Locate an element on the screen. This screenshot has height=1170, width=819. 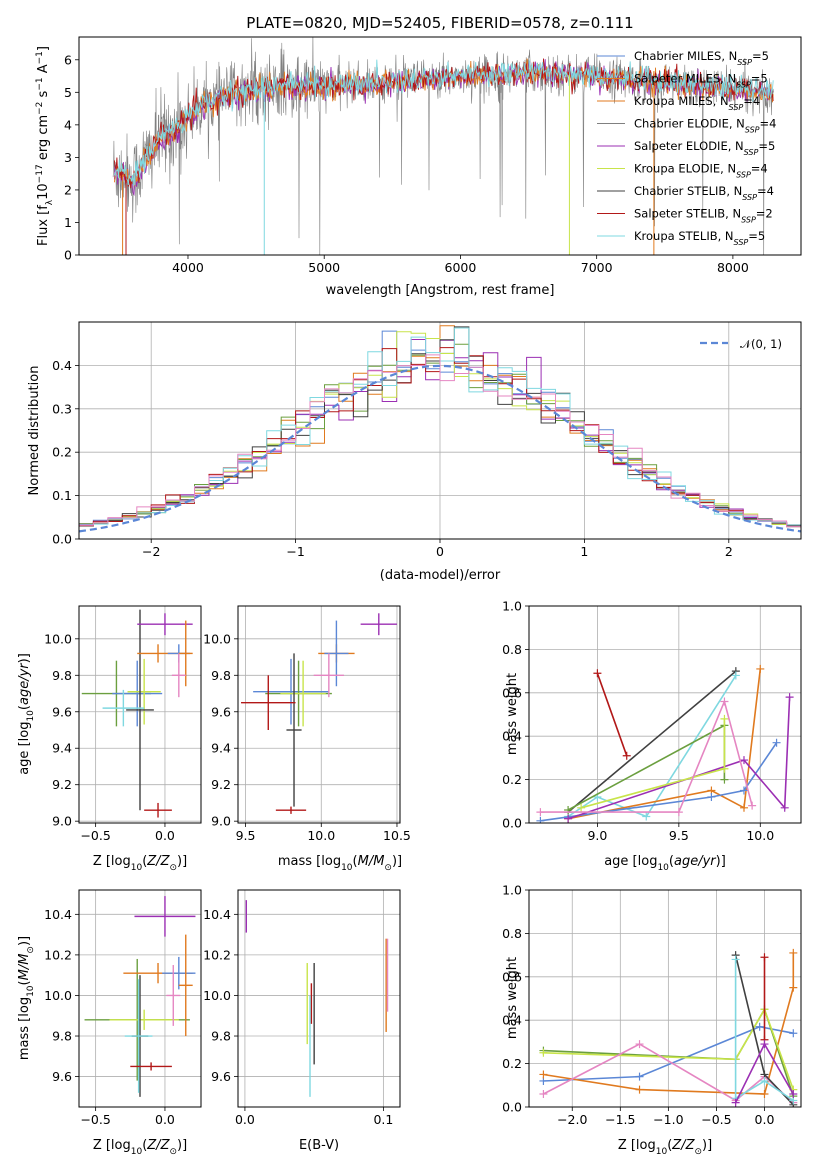
x-tick-label: 9.5 is located at coordinates (679, 835).